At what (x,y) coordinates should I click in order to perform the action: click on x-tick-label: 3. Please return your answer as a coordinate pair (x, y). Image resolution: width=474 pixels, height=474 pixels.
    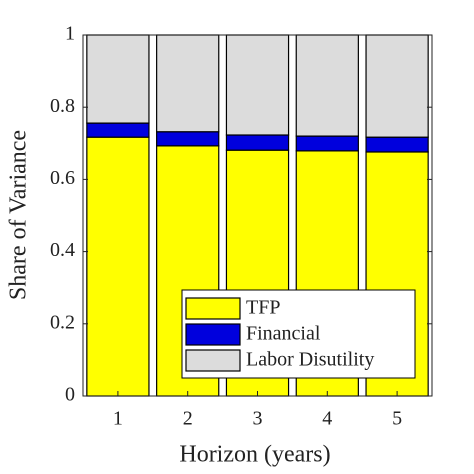
    Looking at the image, I should click on (258, 419).